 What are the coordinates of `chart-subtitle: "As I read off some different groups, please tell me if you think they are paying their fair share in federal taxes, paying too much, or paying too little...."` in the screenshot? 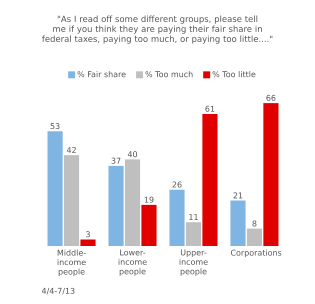 It's located at (157, 30).